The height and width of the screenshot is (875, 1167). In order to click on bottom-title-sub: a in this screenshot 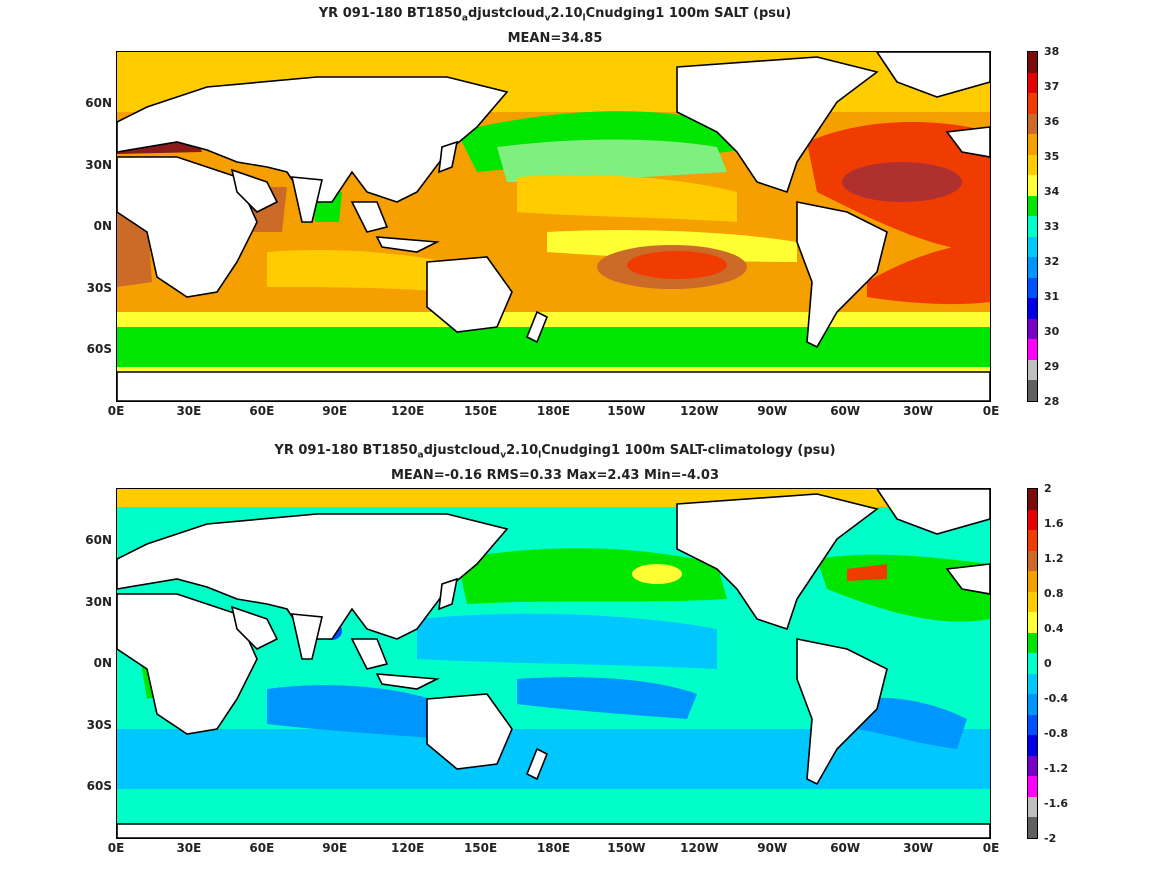, I will do `click(420, 455)`.